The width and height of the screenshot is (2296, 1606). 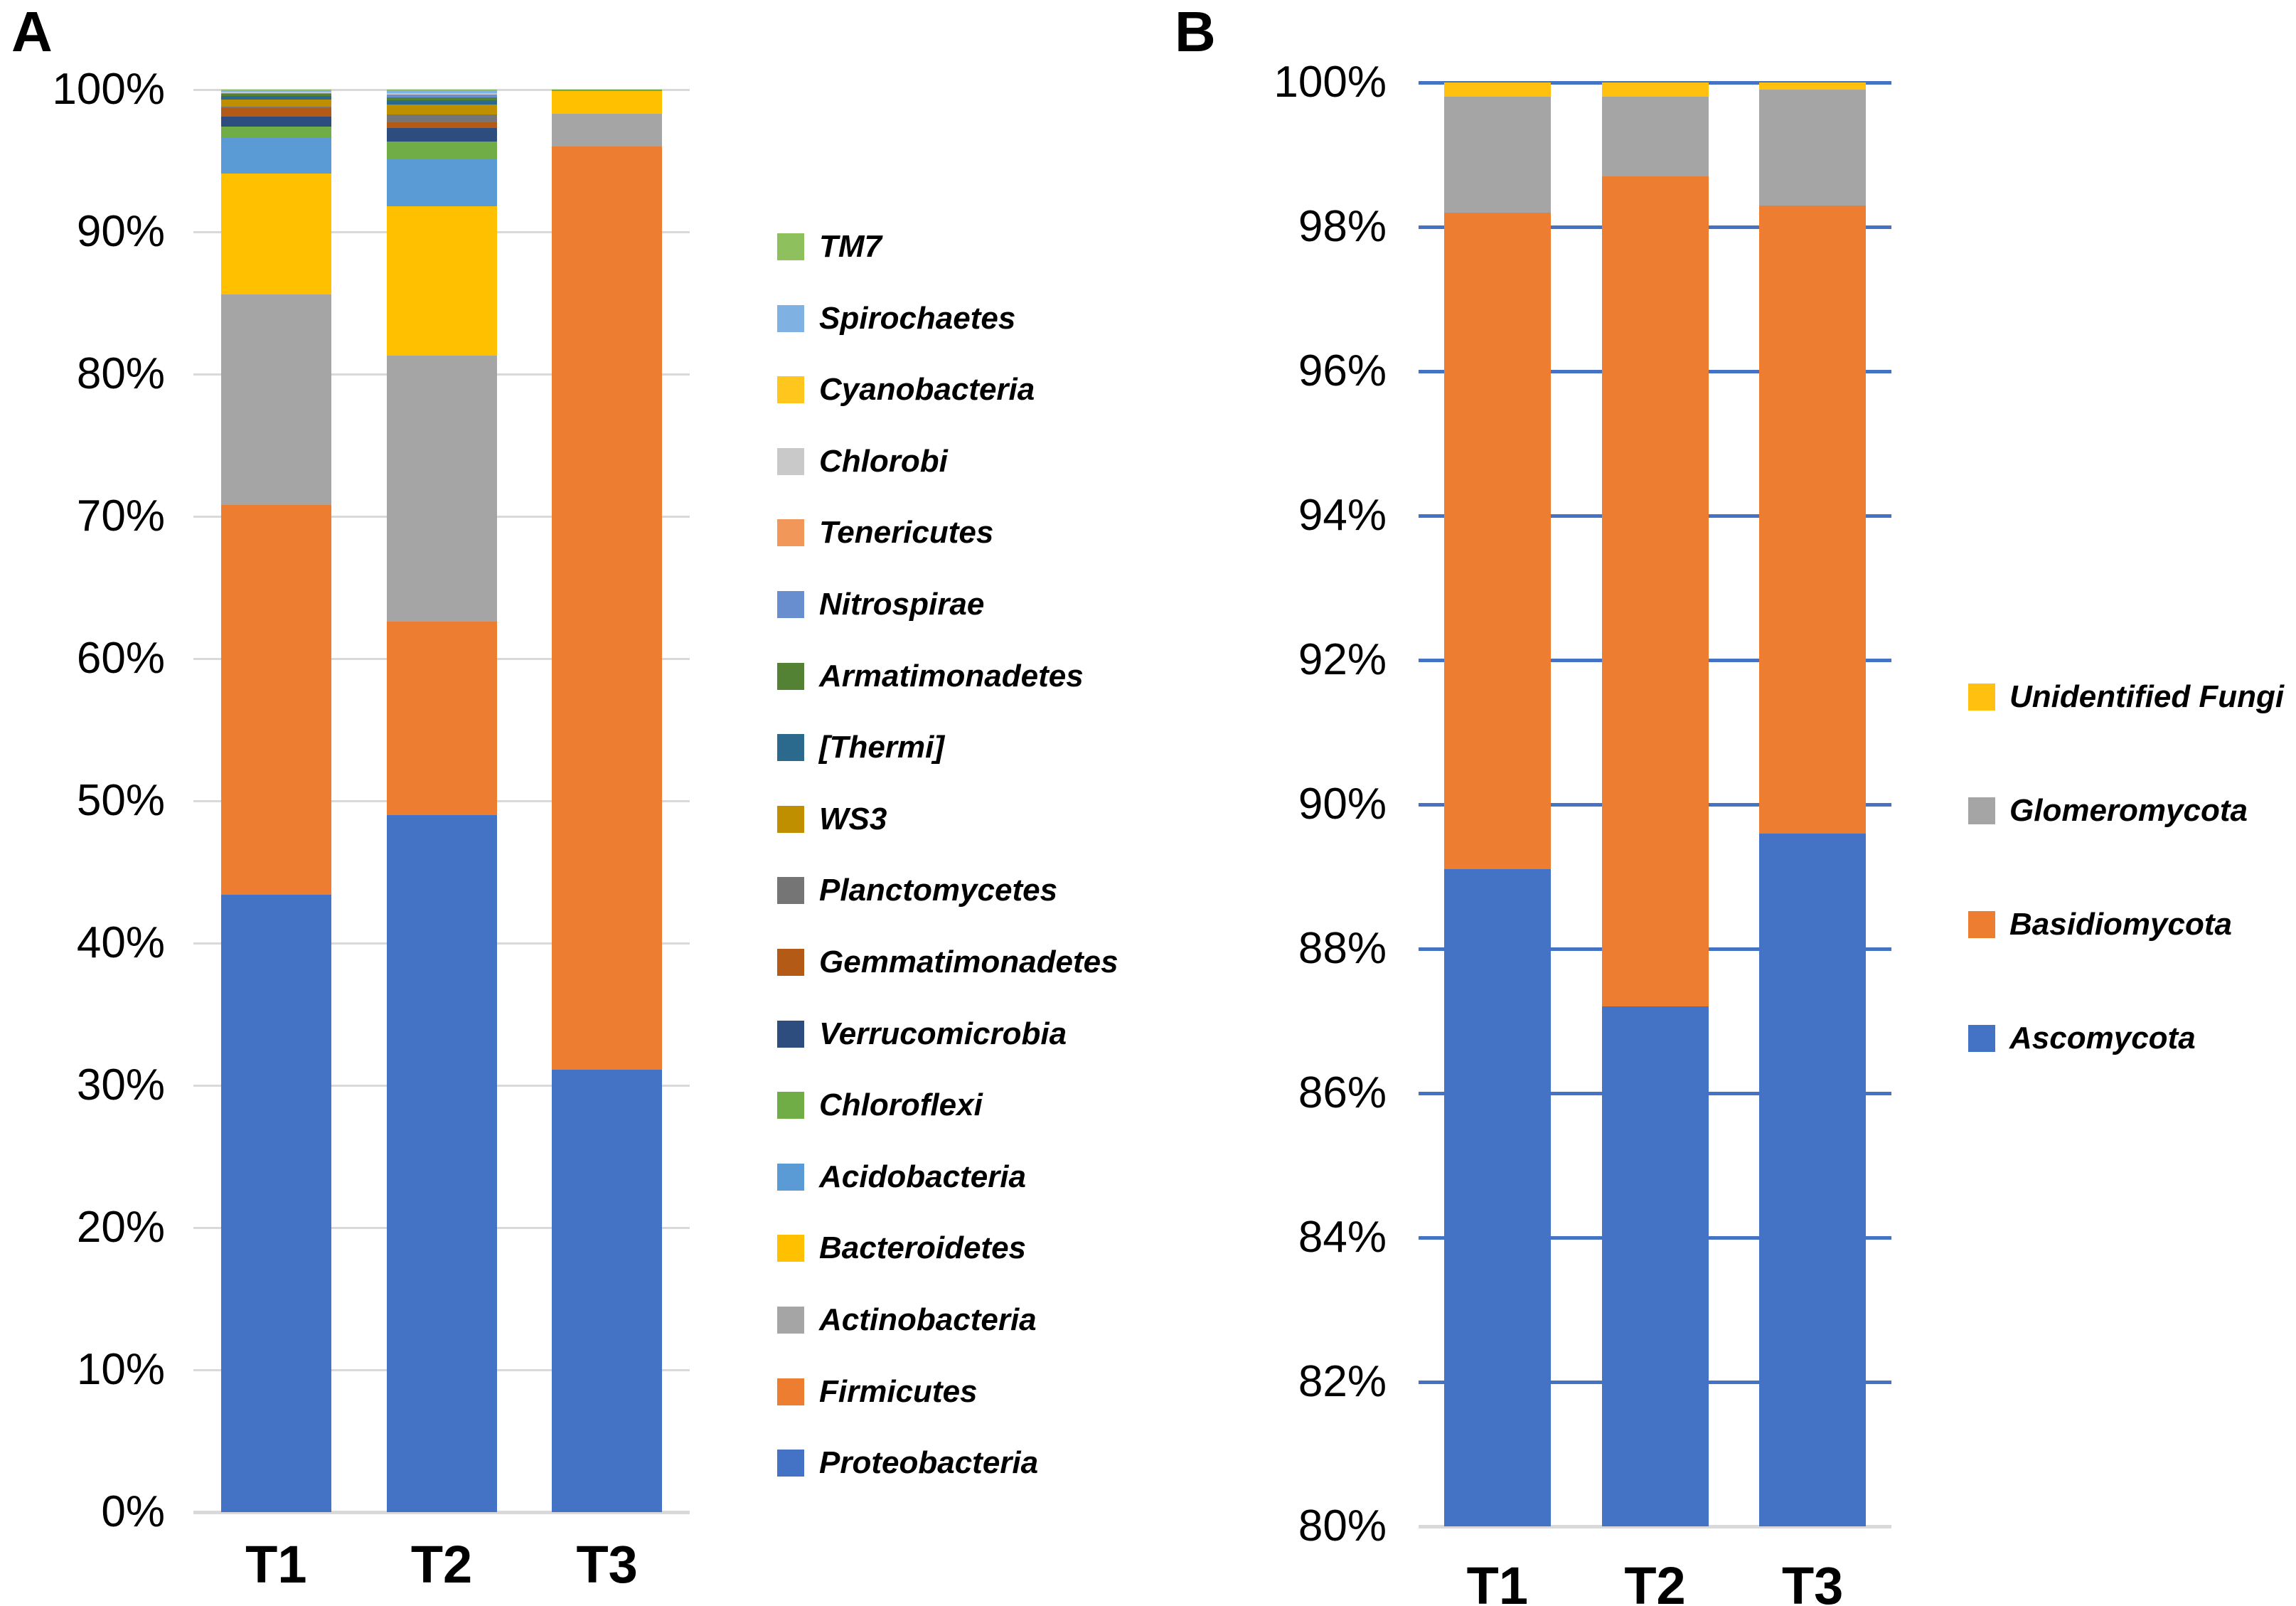 I want to click on bar-segment-ascomycota, so click(x=1813, y=1179).